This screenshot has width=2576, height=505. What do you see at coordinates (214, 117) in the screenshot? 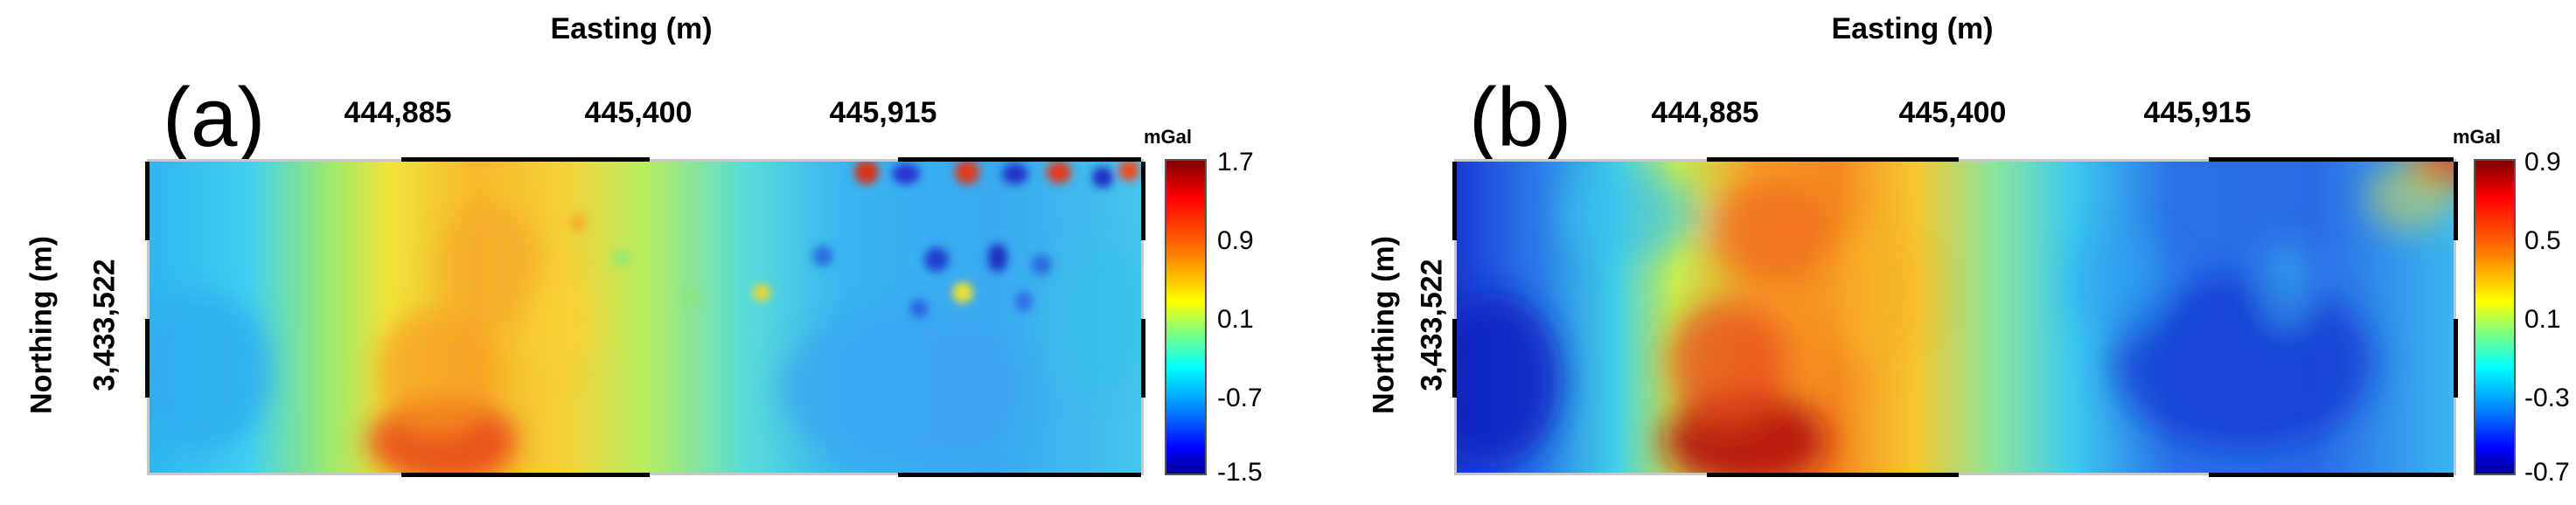
I see `panel-label: (a)` at bounding box center [214, 117].